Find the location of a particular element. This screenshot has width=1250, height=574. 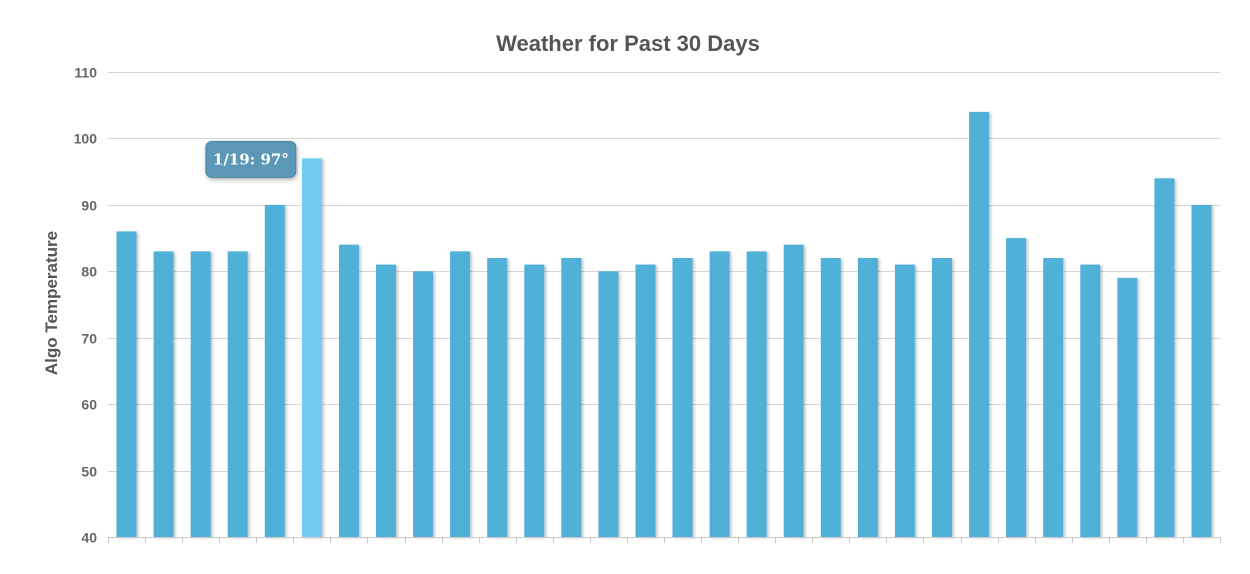

y-tick-label: 40 is located at coordinates (89, 538).